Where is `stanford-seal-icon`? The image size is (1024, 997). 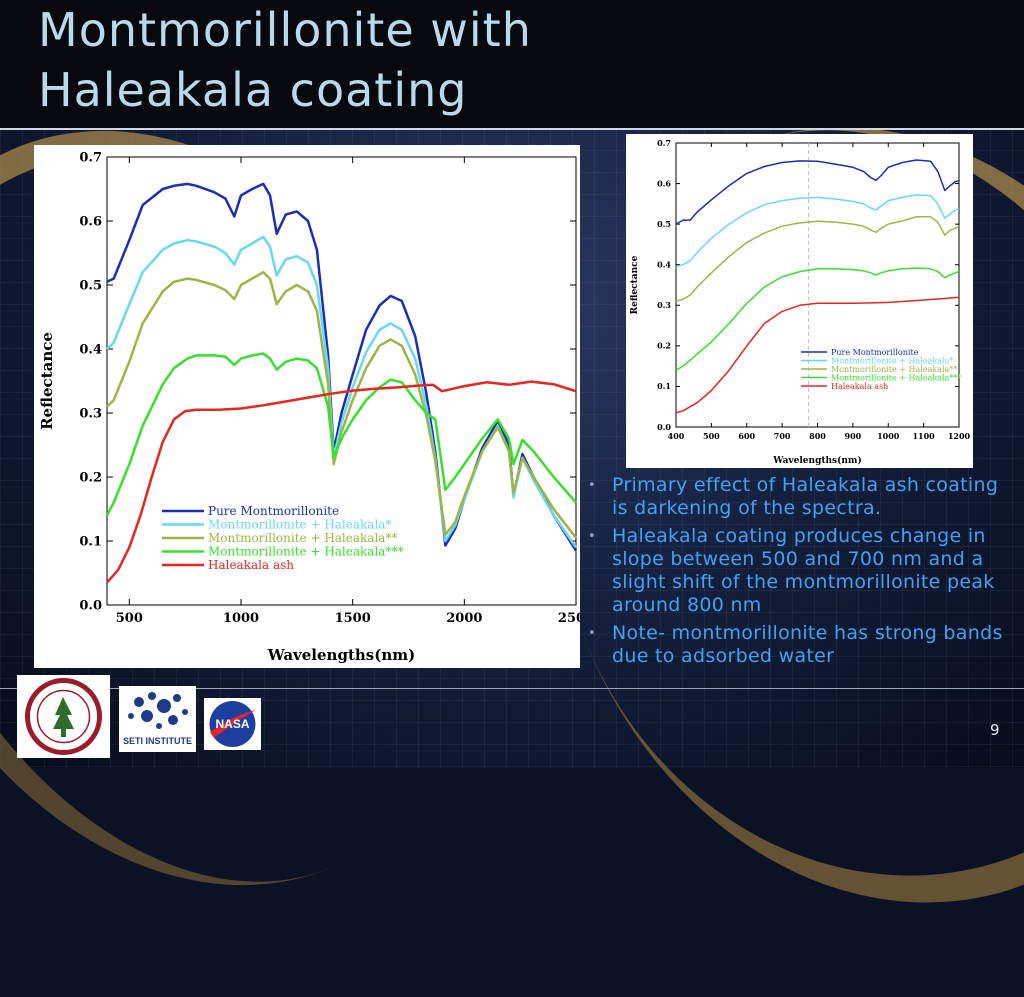 stanford-seal-icon is located at coordinates (63, 716).